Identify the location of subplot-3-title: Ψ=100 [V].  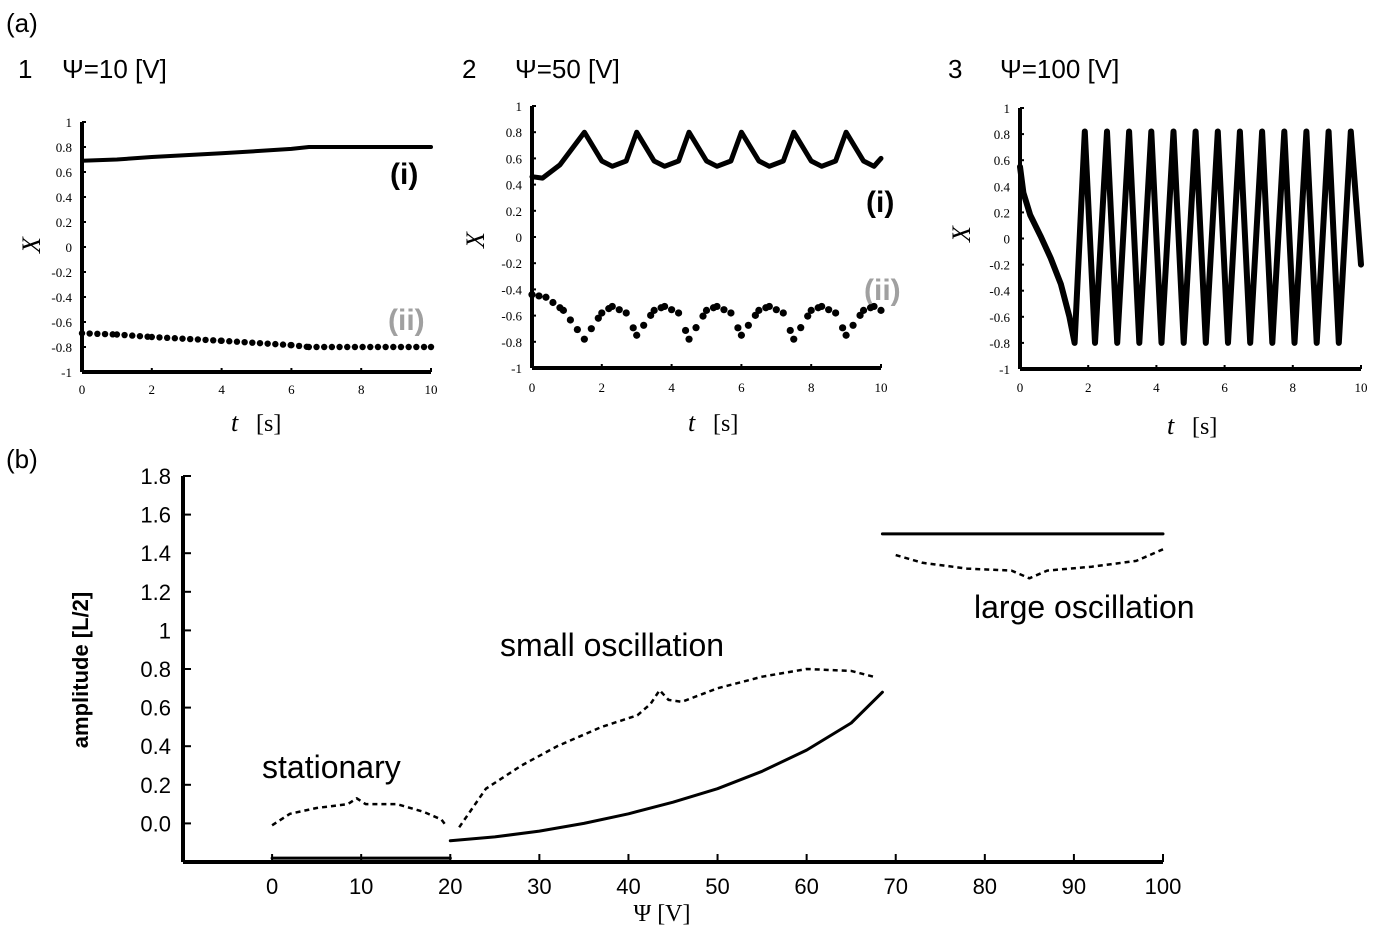
(1059, 69).